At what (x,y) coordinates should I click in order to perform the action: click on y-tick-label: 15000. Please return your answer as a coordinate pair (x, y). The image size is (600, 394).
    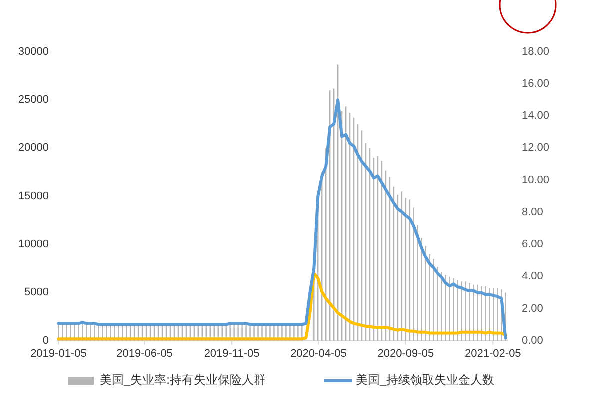
    Looking at the image, I should click on (33, 196).